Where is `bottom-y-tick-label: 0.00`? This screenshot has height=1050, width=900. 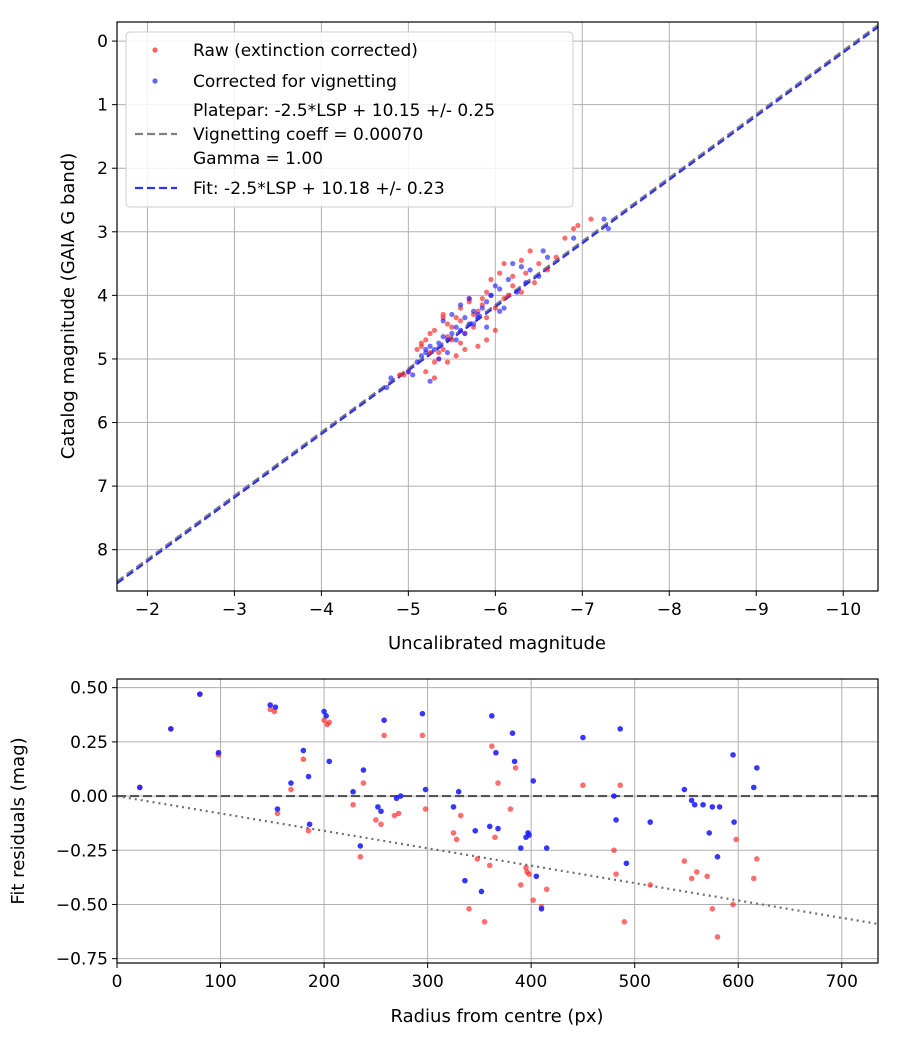 bottom-y-tick-label: 0.00 is located at coordinates (89, 797).